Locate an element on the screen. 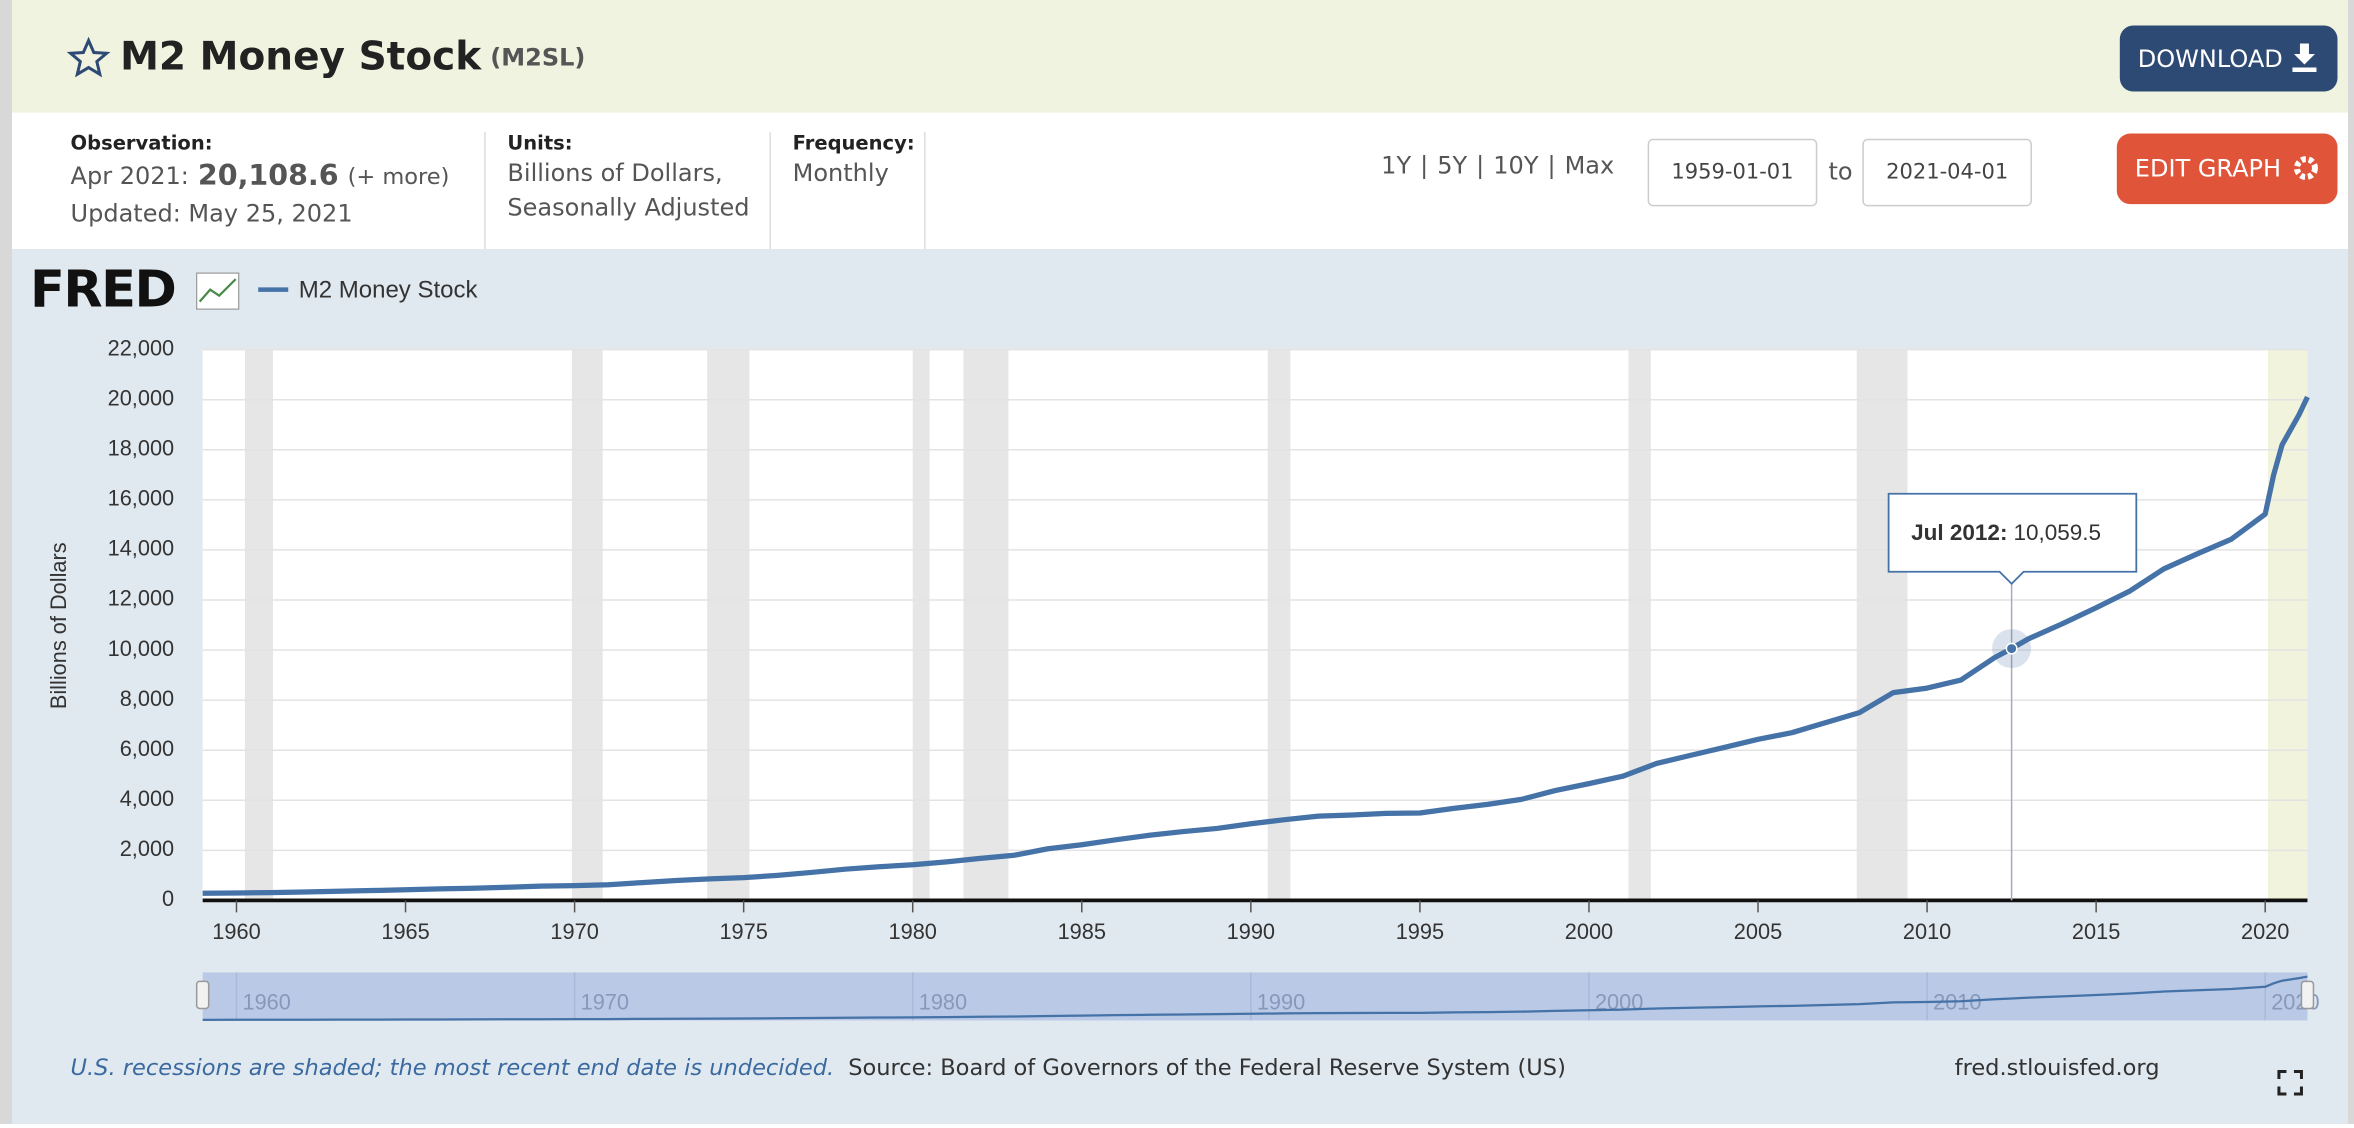 This screenshot has width=2354, height=1128. x-tick-label: 1995 is located at coordinates (1420, 931).